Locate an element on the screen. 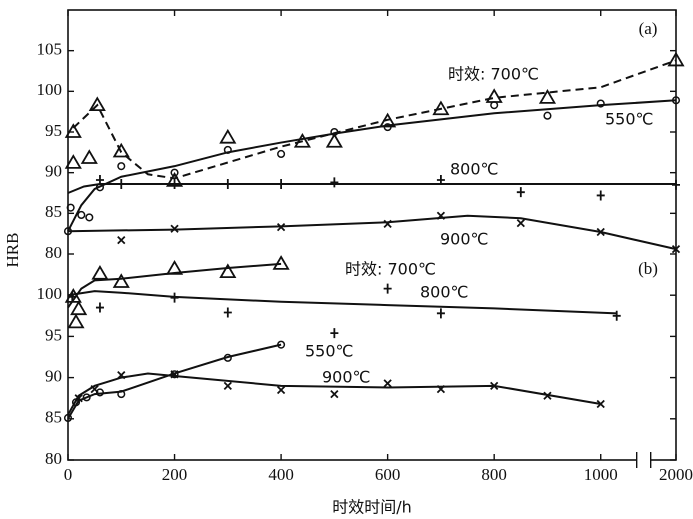 The width and height of the screenshot is (693, 519). axis-break-gap is located at coordinates (643, 460).